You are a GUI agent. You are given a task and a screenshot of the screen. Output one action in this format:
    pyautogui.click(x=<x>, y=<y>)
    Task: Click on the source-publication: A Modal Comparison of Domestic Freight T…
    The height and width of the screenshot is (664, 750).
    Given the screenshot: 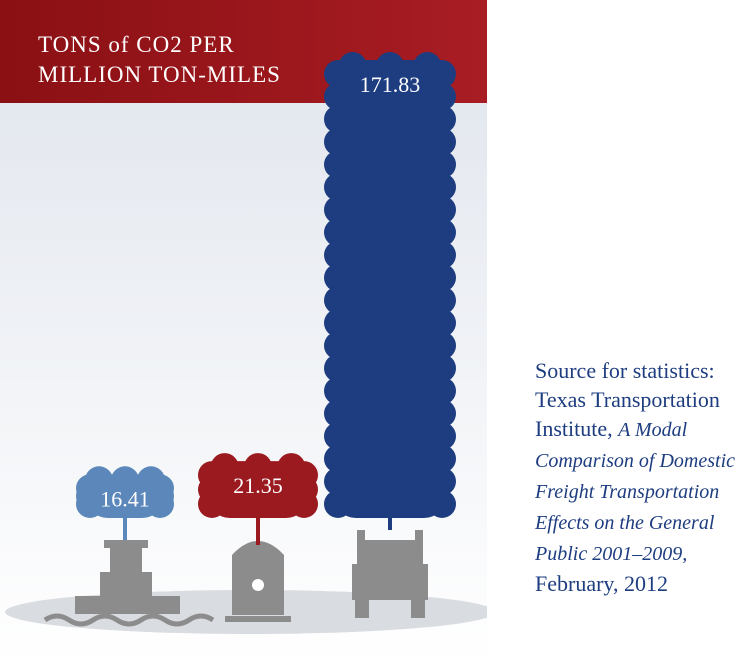 What is the action you would take?
    pyautogui.click(x=635, y=492)
    